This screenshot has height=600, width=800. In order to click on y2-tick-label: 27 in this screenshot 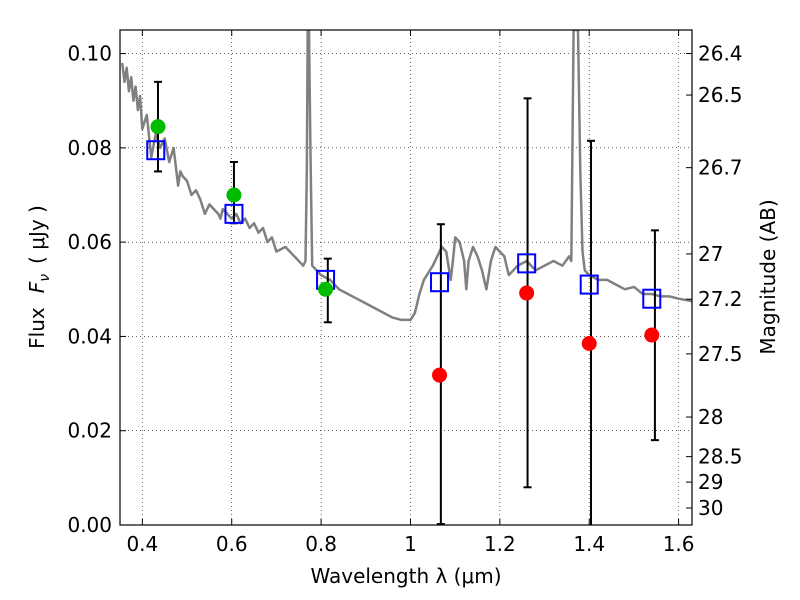, I will do `click(710, 254)`.